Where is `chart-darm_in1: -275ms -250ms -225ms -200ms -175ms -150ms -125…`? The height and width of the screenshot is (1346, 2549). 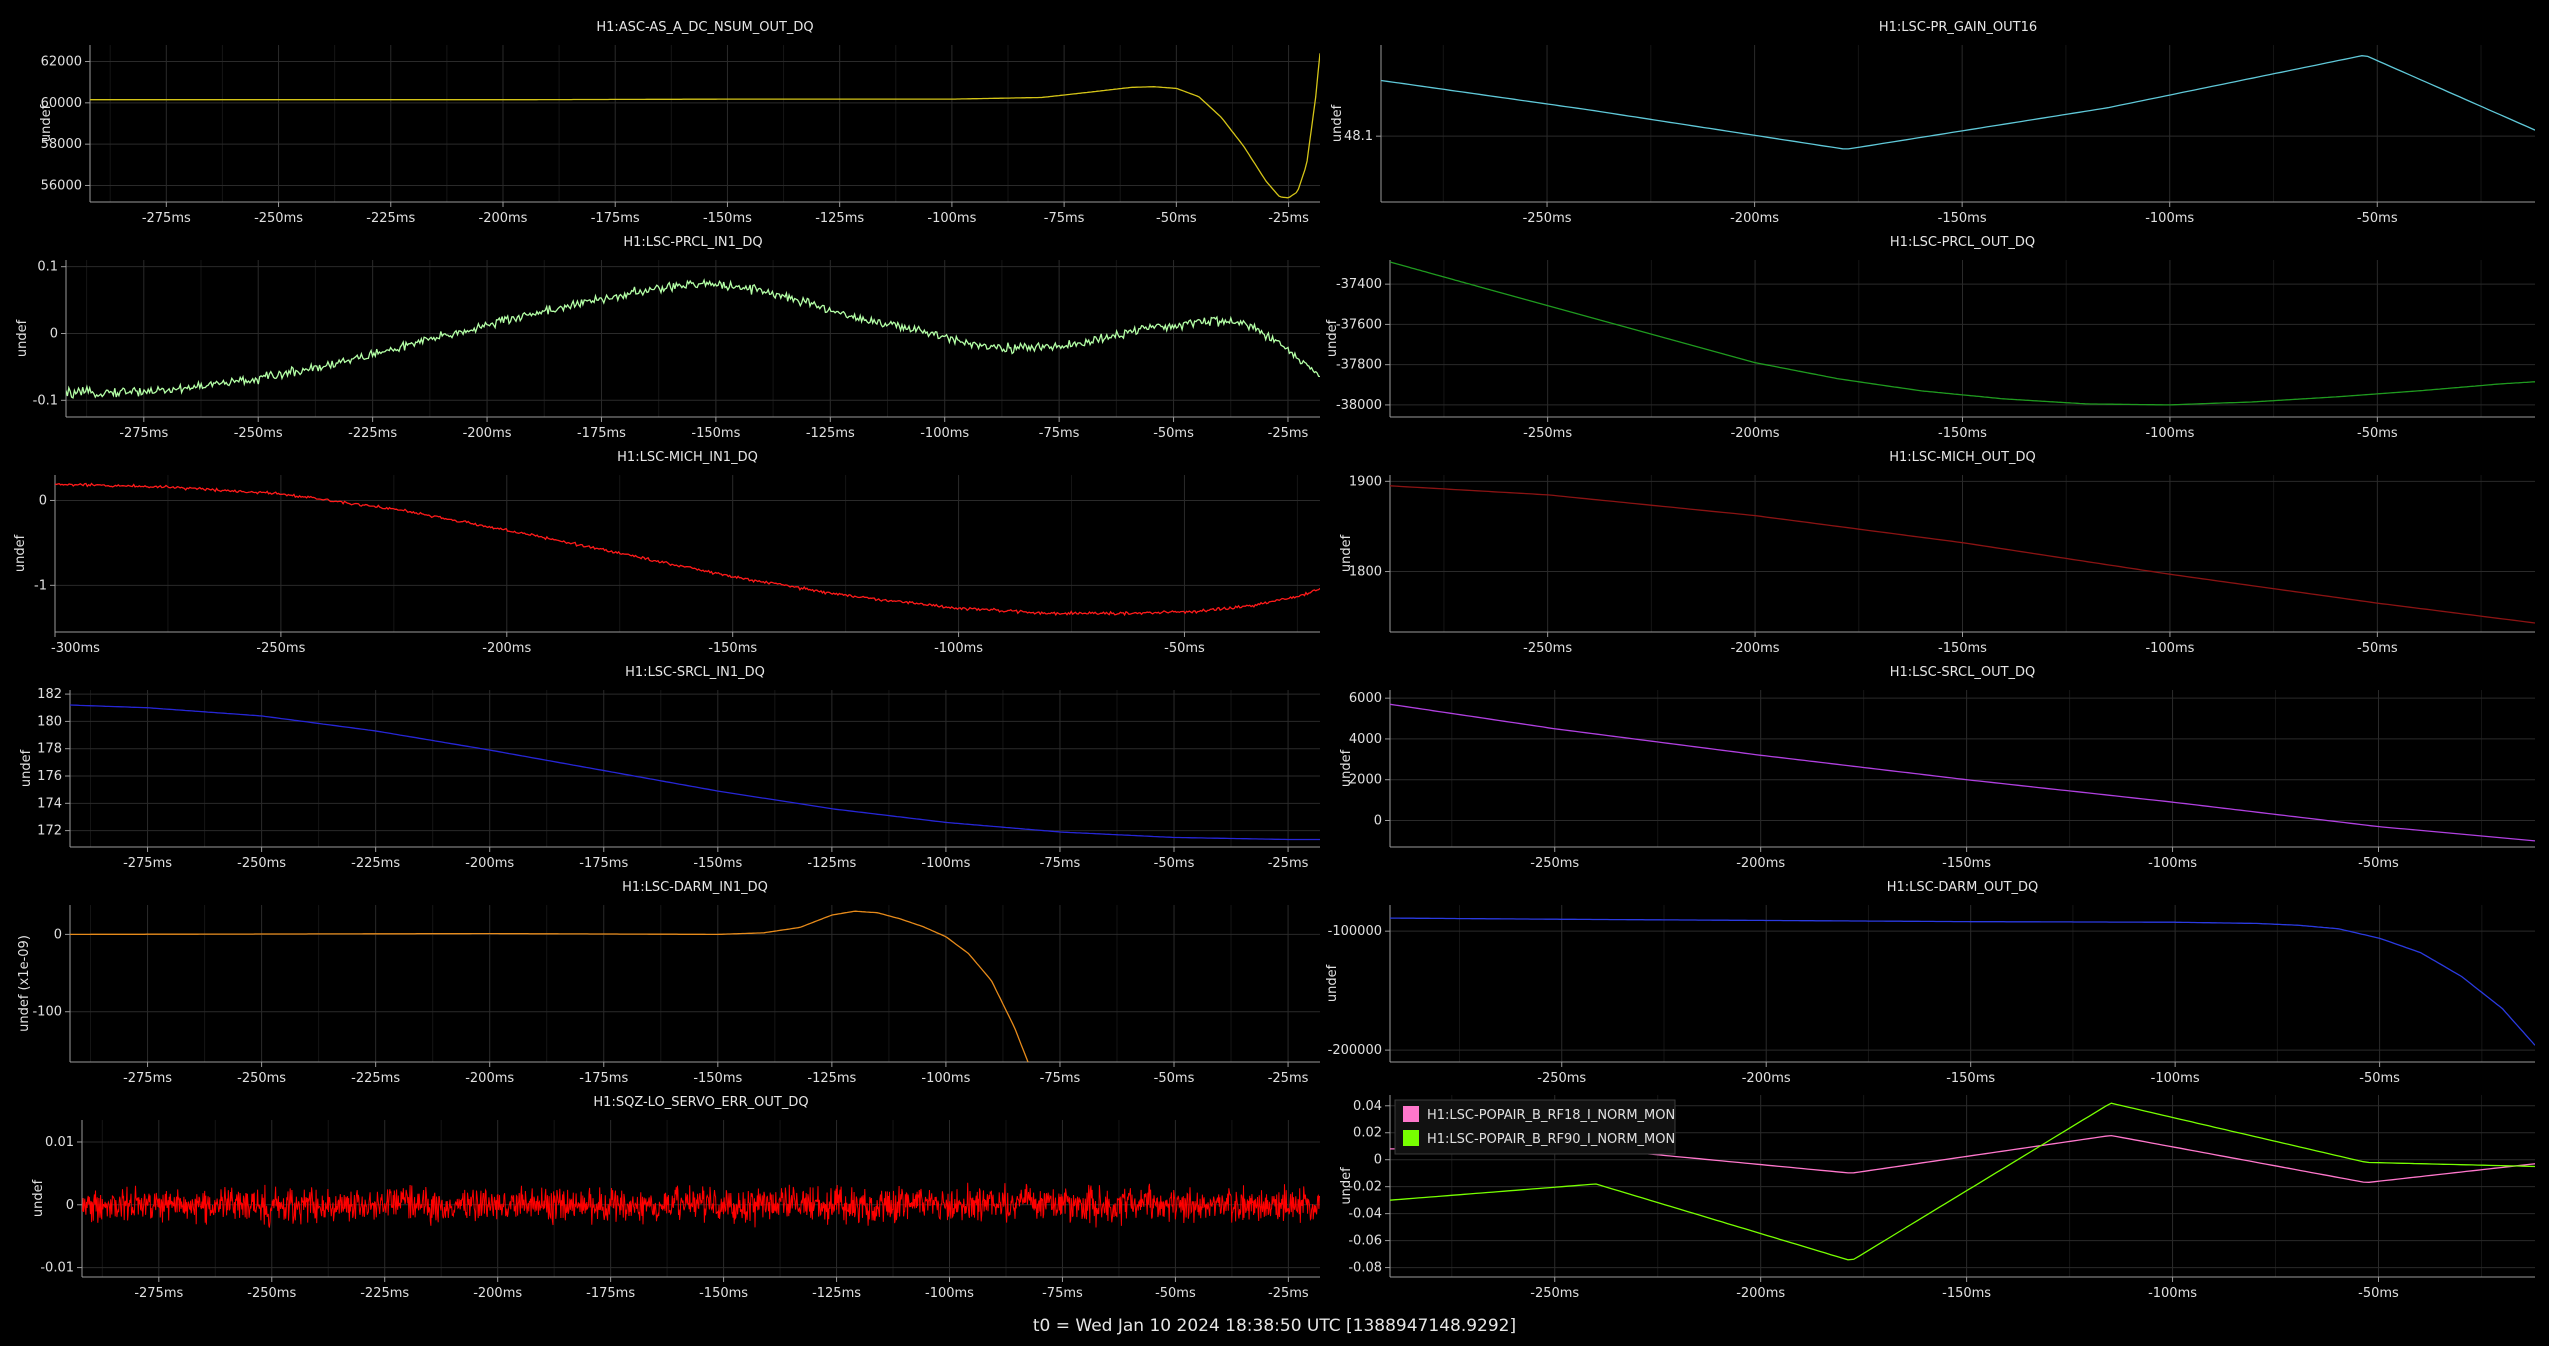 chart-darm_in1: -275ms -250ms -225ms -200ms -175ms -150ms -125… is located at coordinates (668, 983).